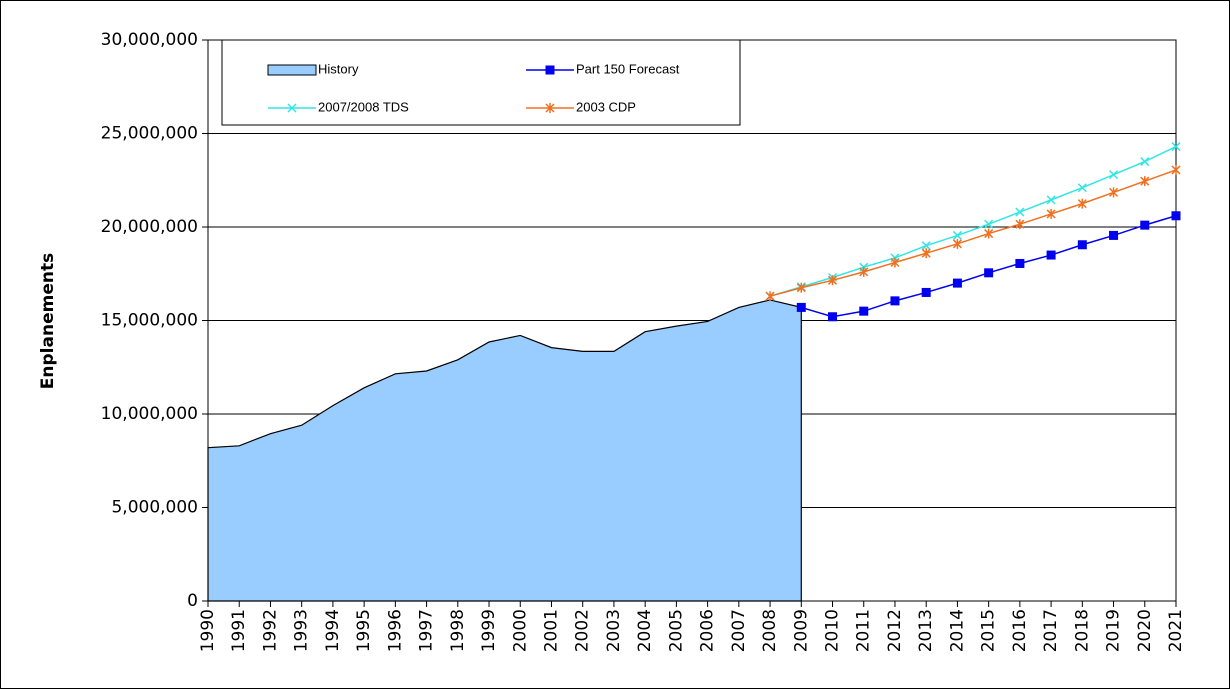 The width and height of the screenshot is (1230, 689). Describe the element at coordinates (154, 508) in the screenshot. I see `y-tick-label: 5,000,000` at that location.